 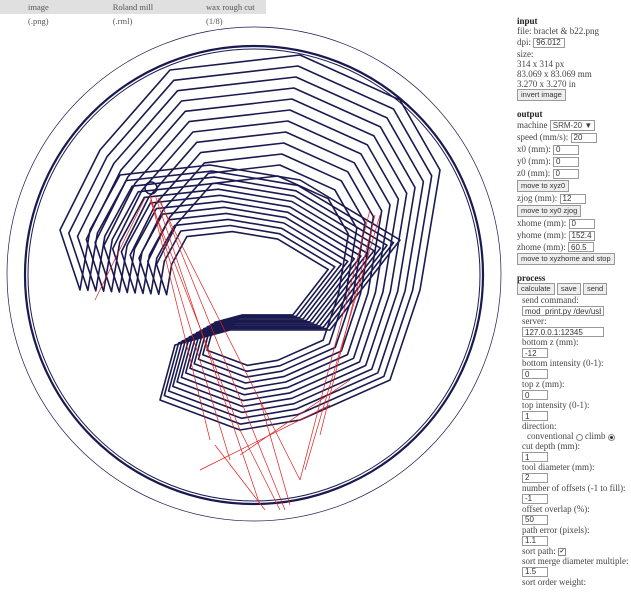 What do you see at coordinates (535, 540) in the screenshot?
I see `path-error-input` at bounding box center [535, 540].